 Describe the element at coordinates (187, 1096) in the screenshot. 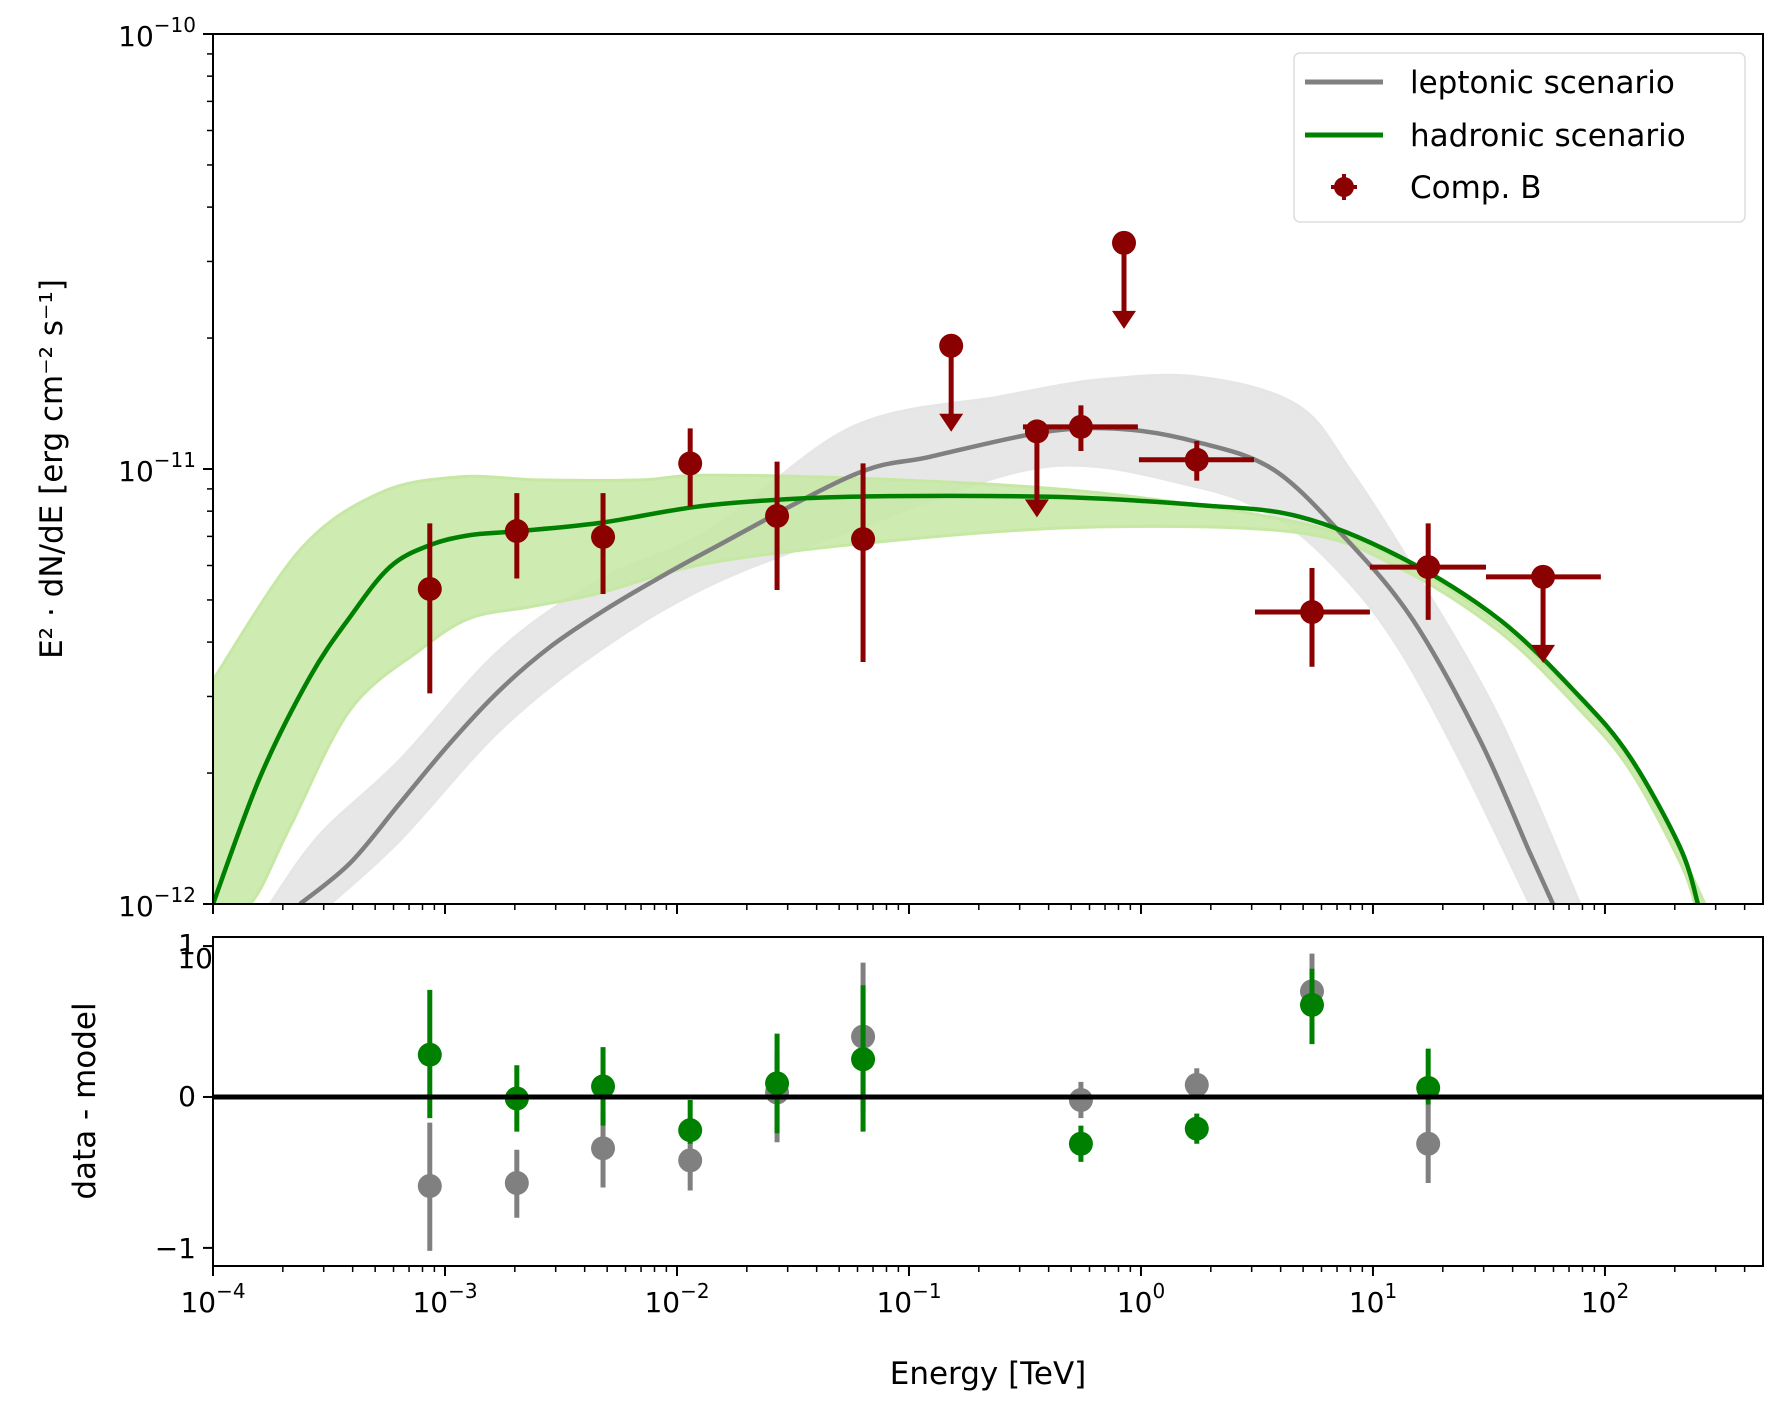

I see `res-y-tick-label: 0` at that location.